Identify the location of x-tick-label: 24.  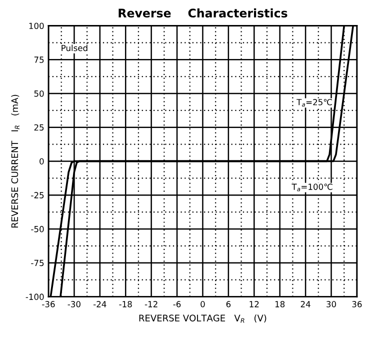
(305, 304).